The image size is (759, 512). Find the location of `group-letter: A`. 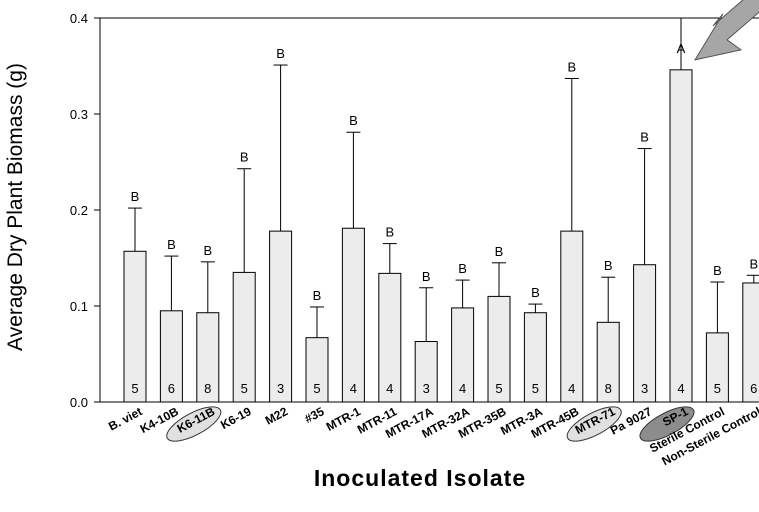

group-letter: A is located at coordinates (681, 48).